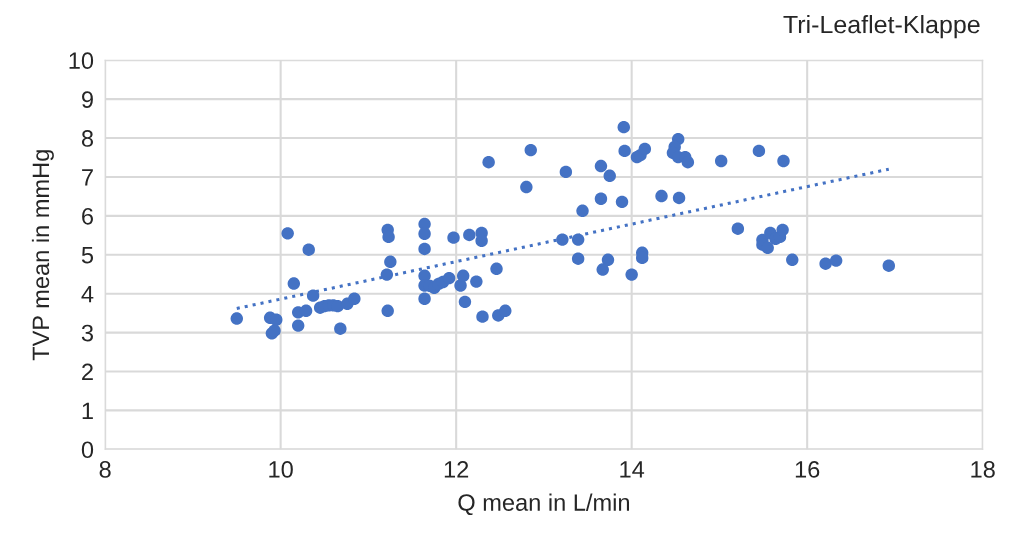  What do you see at coordinates (281, 469) in the screenshot?
I see `x-tick-label: 10` at bounding box center [281, 469].